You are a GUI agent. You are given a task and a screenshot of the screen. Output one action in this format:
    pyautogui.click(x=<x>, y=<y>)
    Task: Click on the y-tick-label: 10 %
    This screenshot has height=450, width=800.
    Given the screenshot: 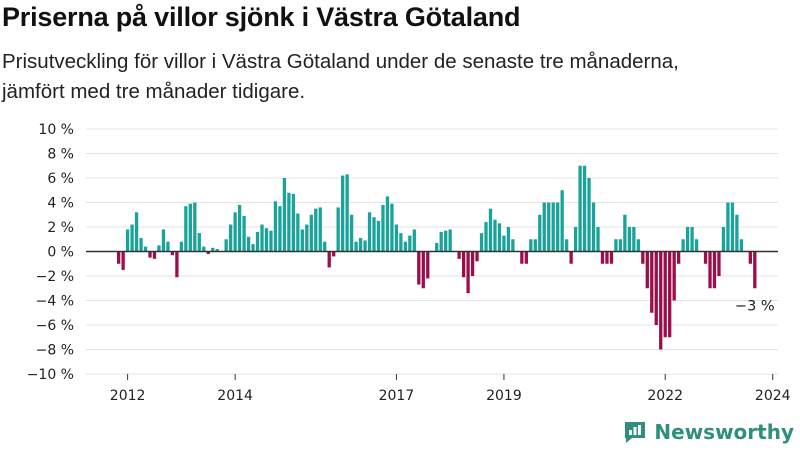 What is the action you would take?
    pyautogui.click(x=56, y=130)
    